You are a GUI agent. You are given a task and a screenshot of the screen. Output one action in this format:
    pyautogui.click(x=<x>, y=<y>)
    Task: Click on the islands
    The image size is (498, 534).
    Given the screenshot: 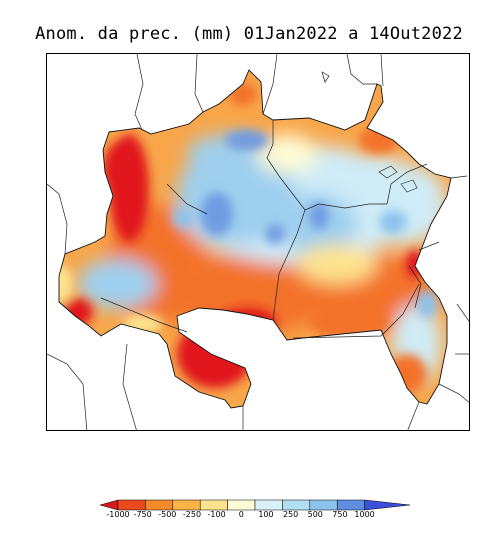 What is the action you would take?
    pyautogui.click(x=398, y=179)
    